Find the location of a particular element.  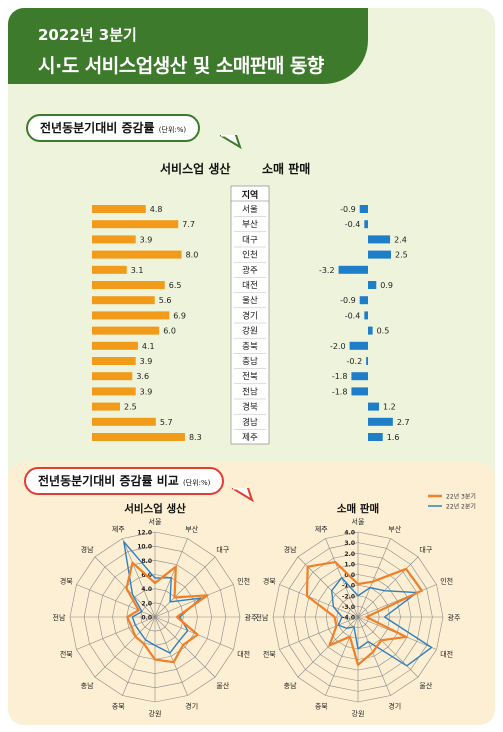

retail-bar-value: 2.5 is located at coordinates (401, 255).